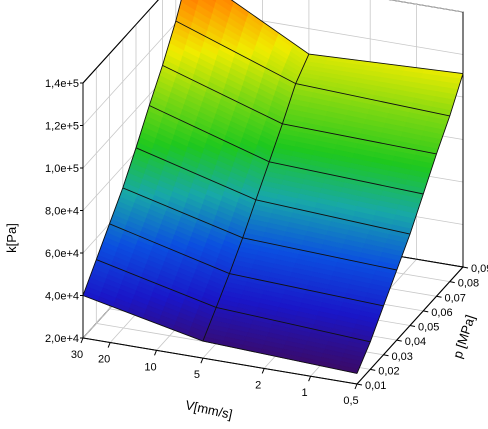  What do you see at coordinates (305, 393) in the screenshot?
I see `v-tick-label: 1` at bounding box center [305, 393].